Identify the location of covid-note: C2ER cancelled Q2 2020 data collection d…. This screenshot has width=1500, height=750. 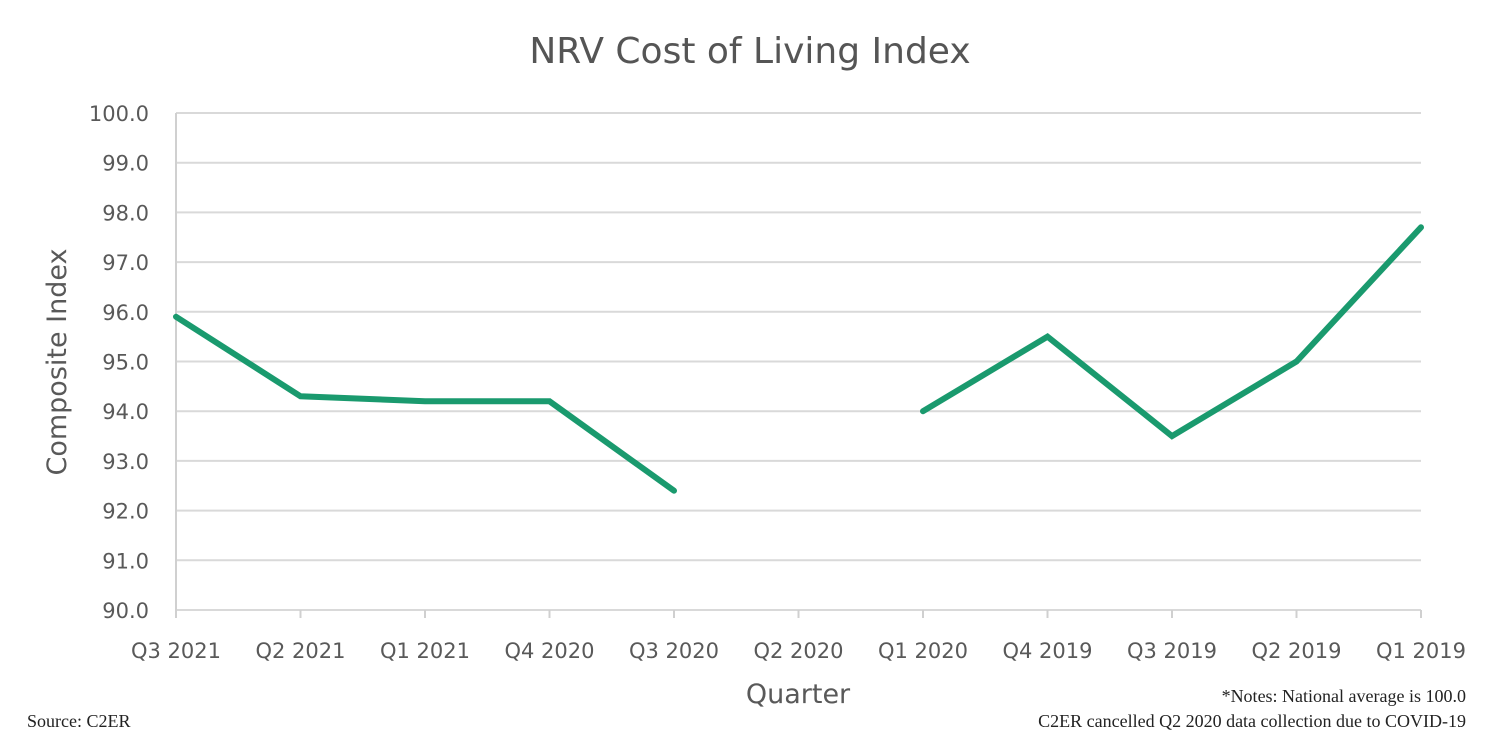
(1252, 721).